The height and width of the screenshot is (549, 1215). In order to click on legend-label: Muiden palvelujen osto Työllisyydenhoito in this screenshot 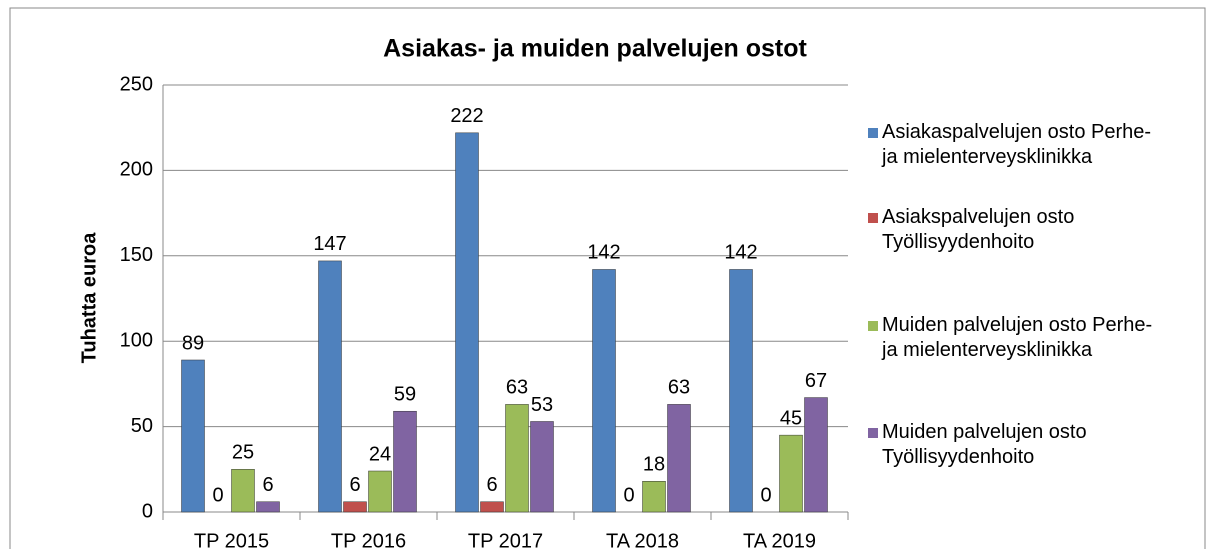, I will do `click(984, 444)`.